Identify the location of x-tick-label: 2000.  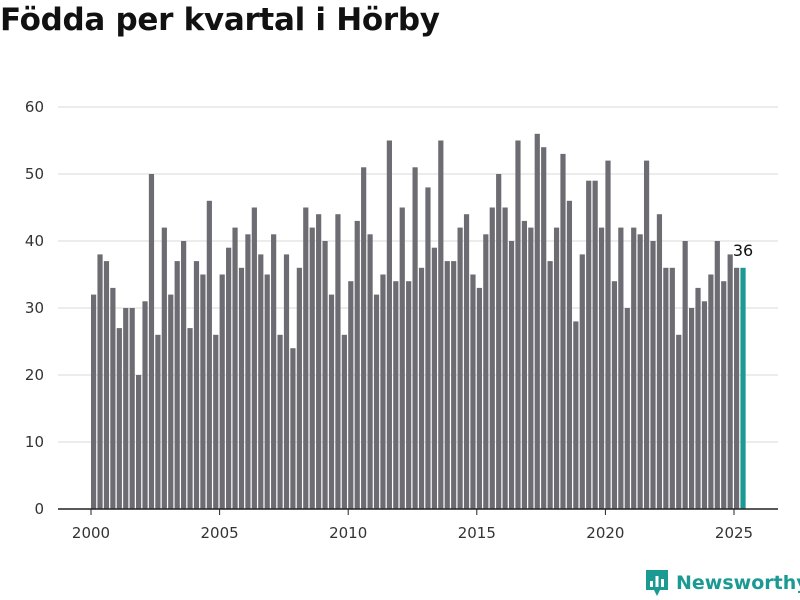
(91, 533).